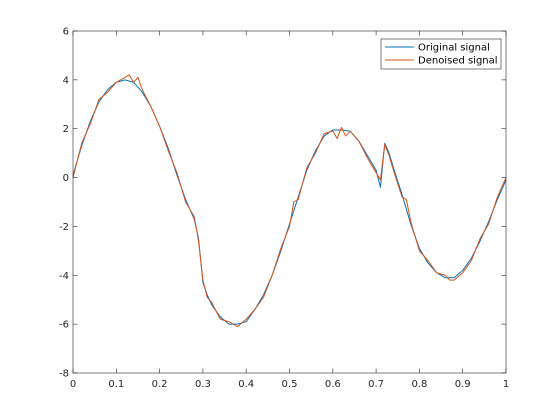  What do you see at coordinates (376, 384) in the screenshot?
I see `x-tick-label: 0.7` at bounding box center [376, 384].